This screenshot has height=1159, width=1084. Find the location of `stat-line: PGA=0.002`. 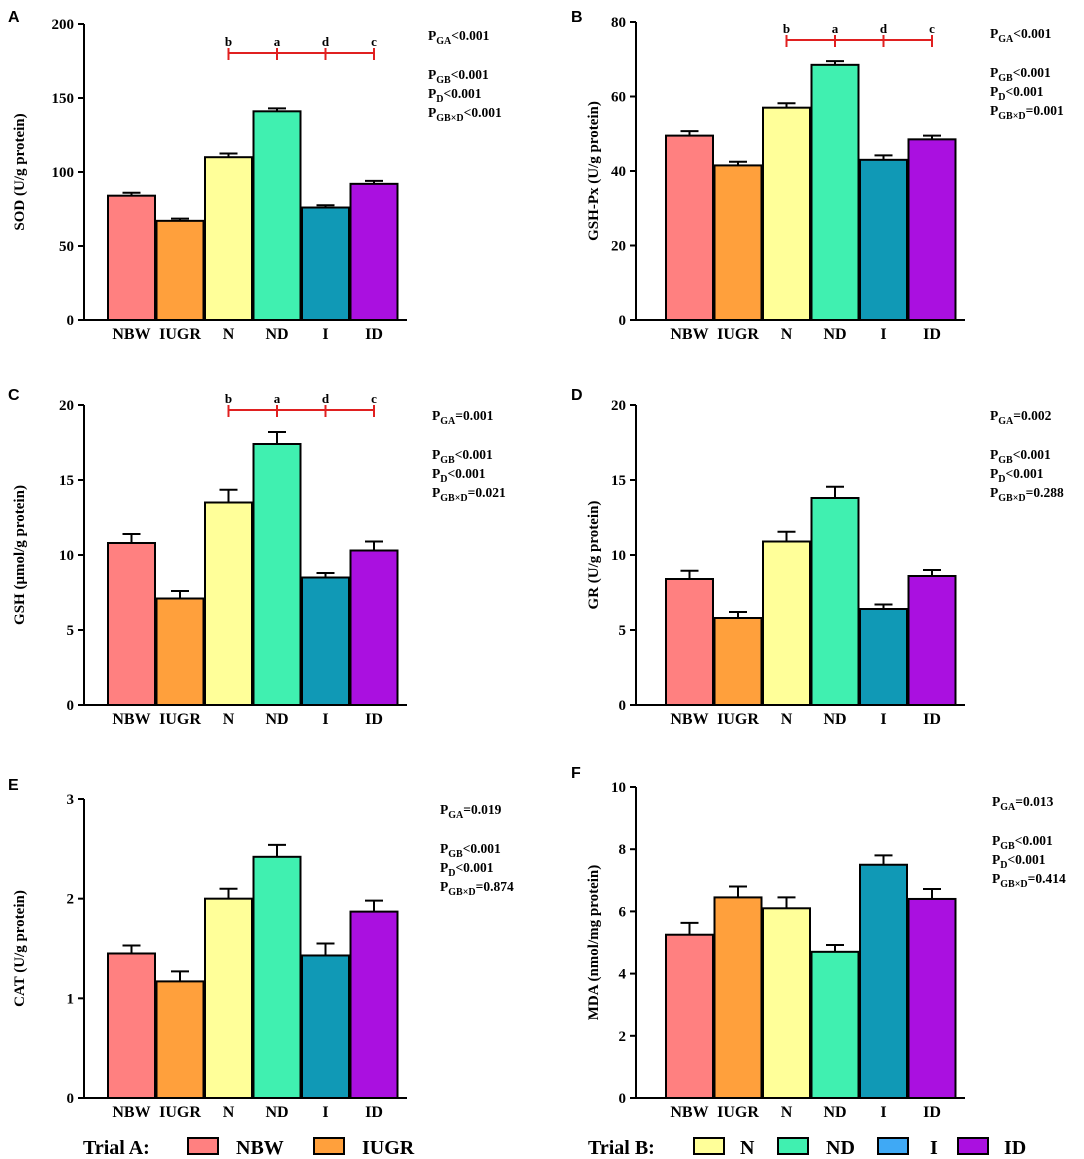

stat-line: PGA=0.002 is located at coordinates (1021, 417).